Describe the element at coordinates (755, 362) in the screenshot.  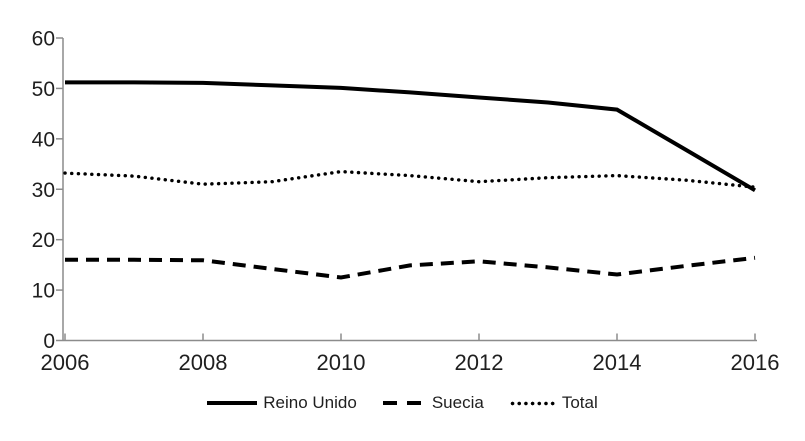
I see `x-axis-tick-label: 2016` at that location.